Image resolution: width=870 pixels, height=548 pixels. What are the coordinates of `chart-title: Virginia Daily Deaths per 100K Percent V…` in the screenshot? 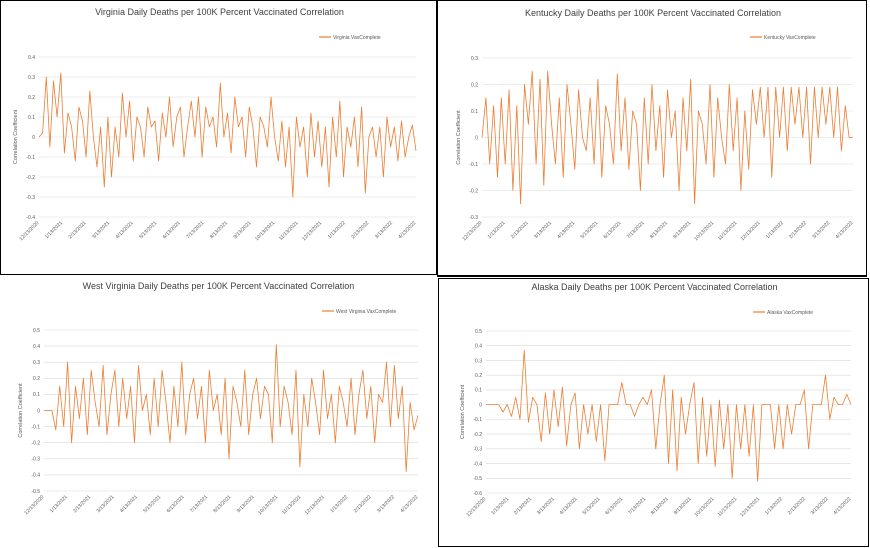 It's located at (219, 12).